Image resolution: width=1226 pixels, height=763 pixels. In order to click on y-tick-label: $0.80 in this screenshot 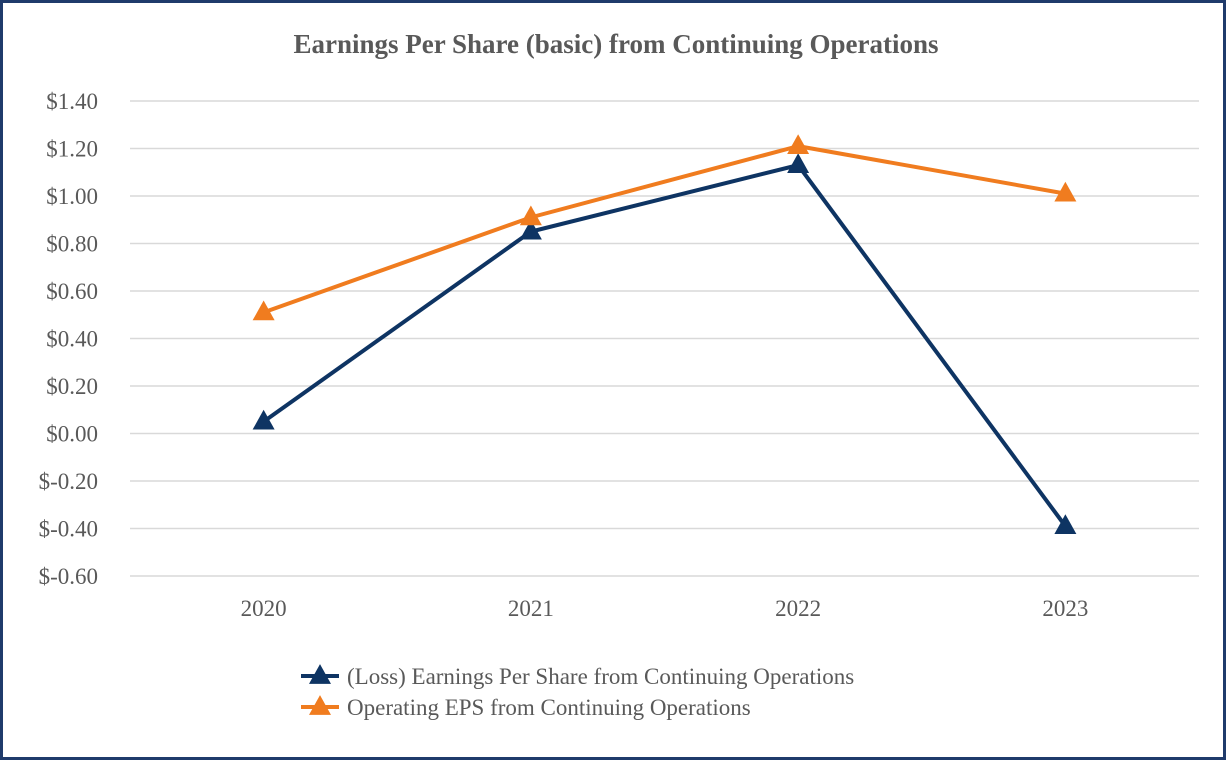, I will do `click(72, 244)`.